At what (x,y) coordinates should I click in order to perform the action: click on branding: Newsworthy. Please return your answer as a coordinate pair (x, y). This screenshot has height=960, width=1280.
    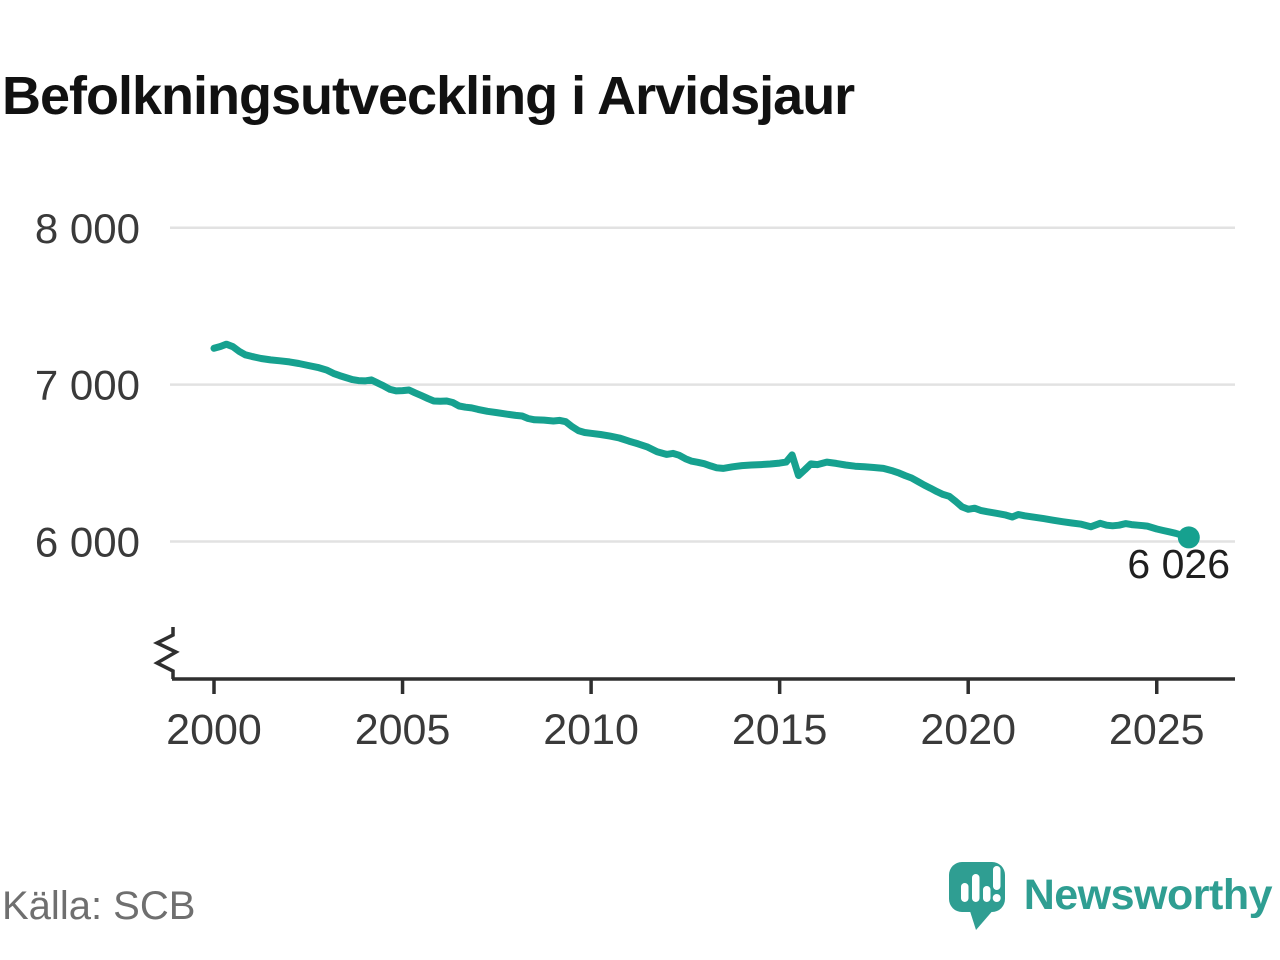
    Looking at the image, I should click on (1109, 895).